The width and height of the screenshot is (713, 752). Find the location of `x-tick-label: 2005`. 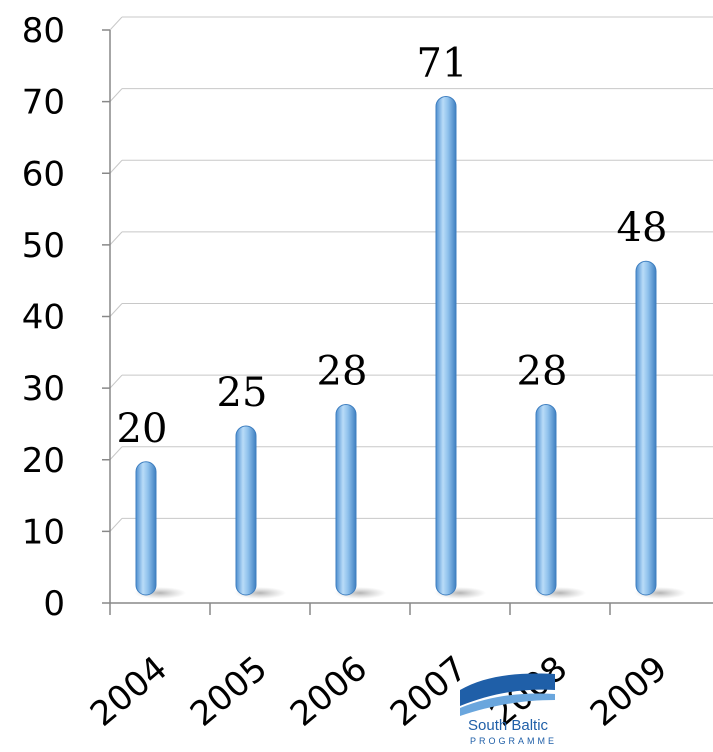

x-tick-label: 2005 is located at coordinates (229, 691).